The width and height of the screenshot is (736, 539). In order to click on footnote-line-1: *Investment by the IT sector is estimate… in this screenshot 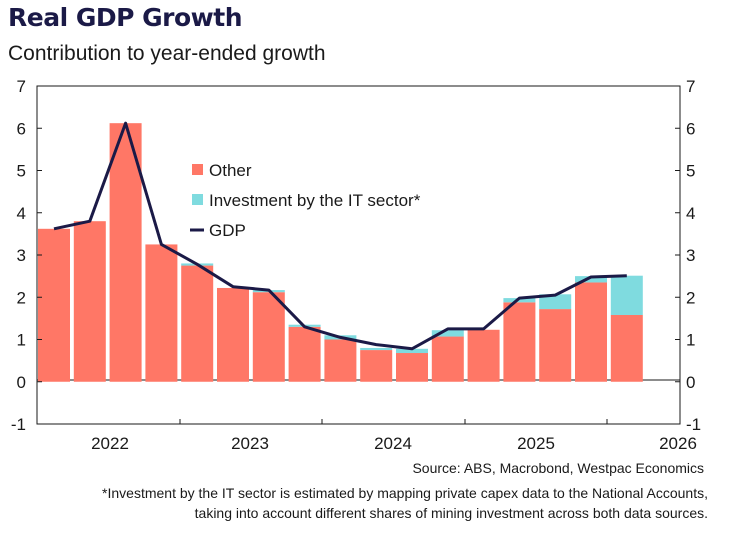, I will do `click(405, 493)`.